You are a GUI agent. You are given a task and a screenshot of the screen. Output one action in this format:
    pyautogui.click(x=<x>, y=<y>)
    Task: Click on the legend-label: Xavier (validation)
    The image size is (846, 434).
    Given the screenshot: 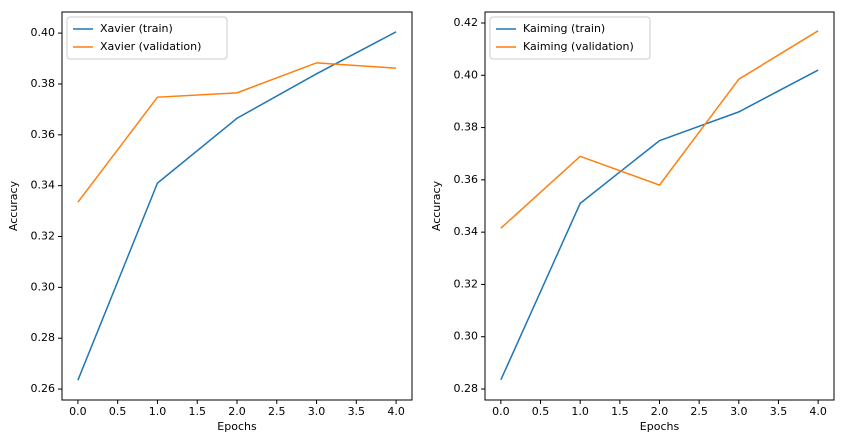 What is the action you would take?
    pyautogui.click(x=150, y=46)
    